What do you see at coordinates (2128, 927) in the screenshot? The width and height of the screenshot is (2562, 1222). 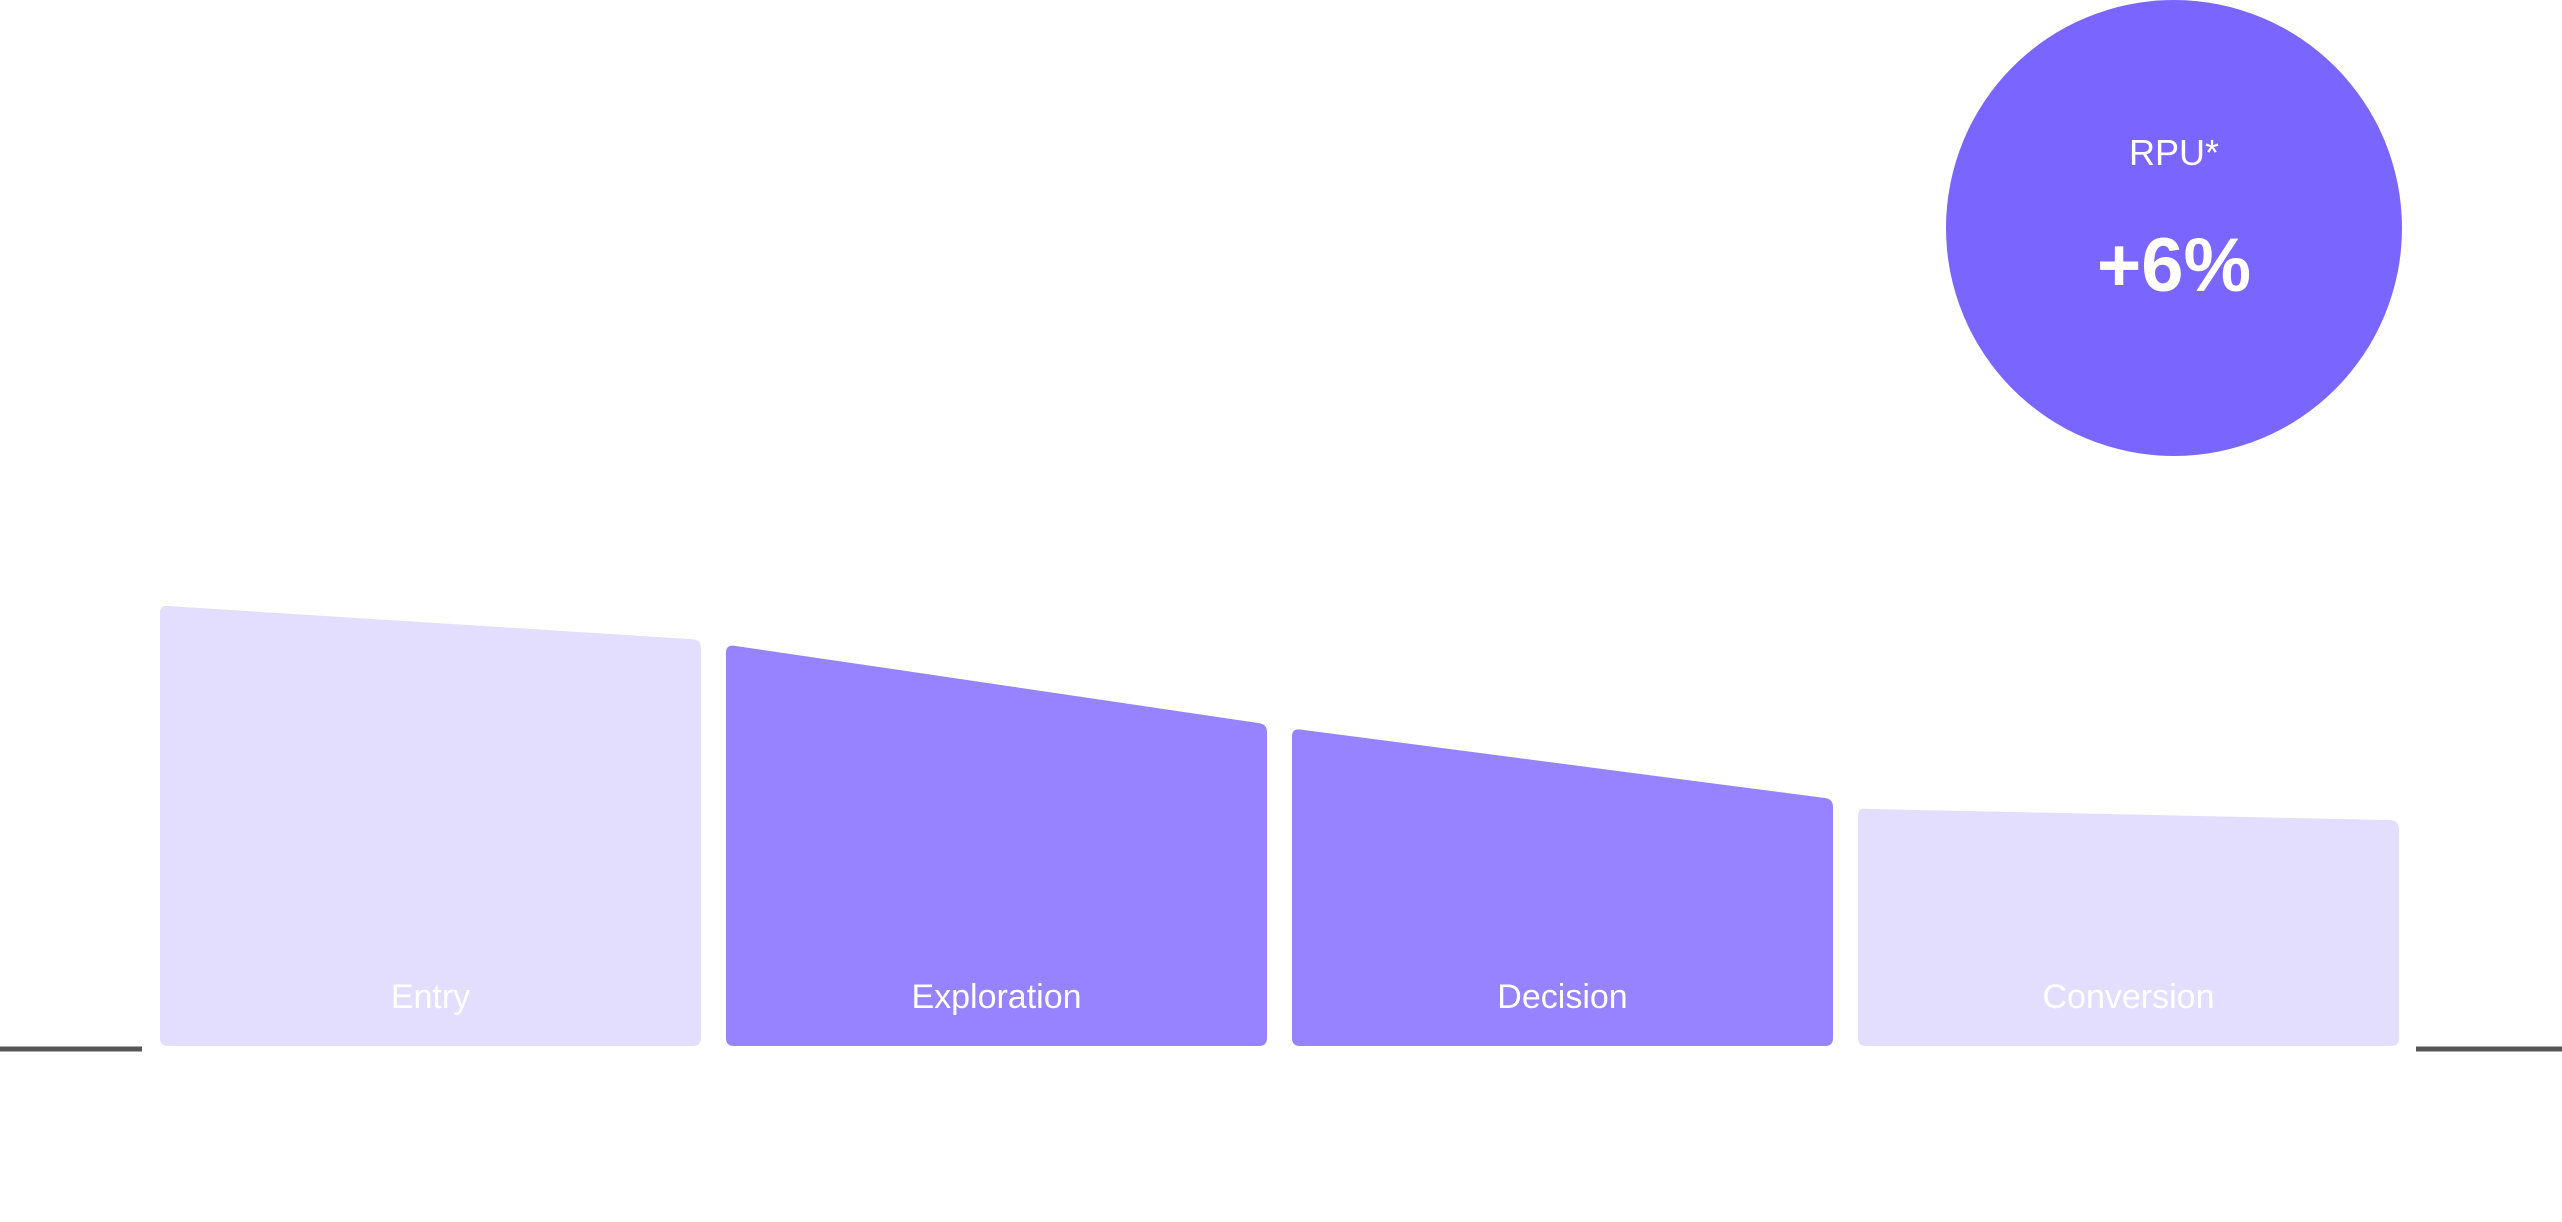 I see `funnel-segment-conversion` at bounding box center [2128, 927].